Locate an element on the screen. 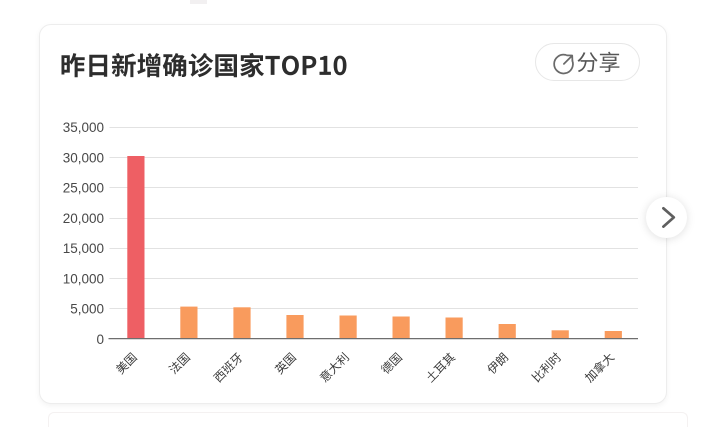  svg-text: 20,000 is located at coordinates (83, 218).